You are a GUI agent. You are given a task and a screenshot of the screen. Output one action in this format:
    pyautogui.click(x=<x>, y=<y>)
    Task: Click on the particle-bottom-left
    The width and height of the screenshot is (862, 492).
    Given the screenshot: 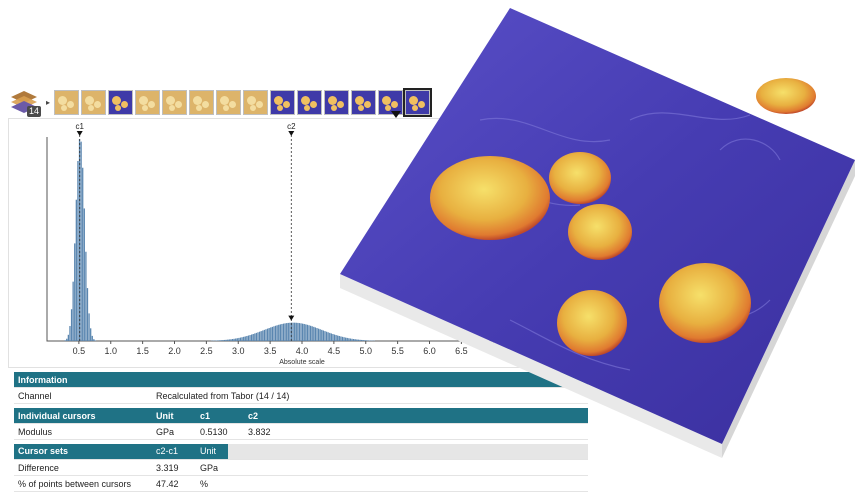 What is the action you would take?
    pyautogui.click(x=592, y=323)
    